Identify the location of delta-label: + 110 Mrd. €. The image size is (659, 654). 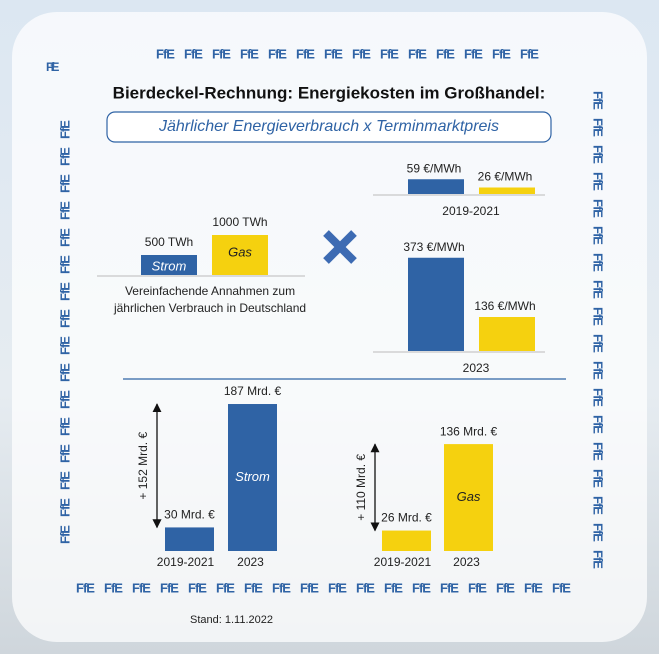
(361, 487).